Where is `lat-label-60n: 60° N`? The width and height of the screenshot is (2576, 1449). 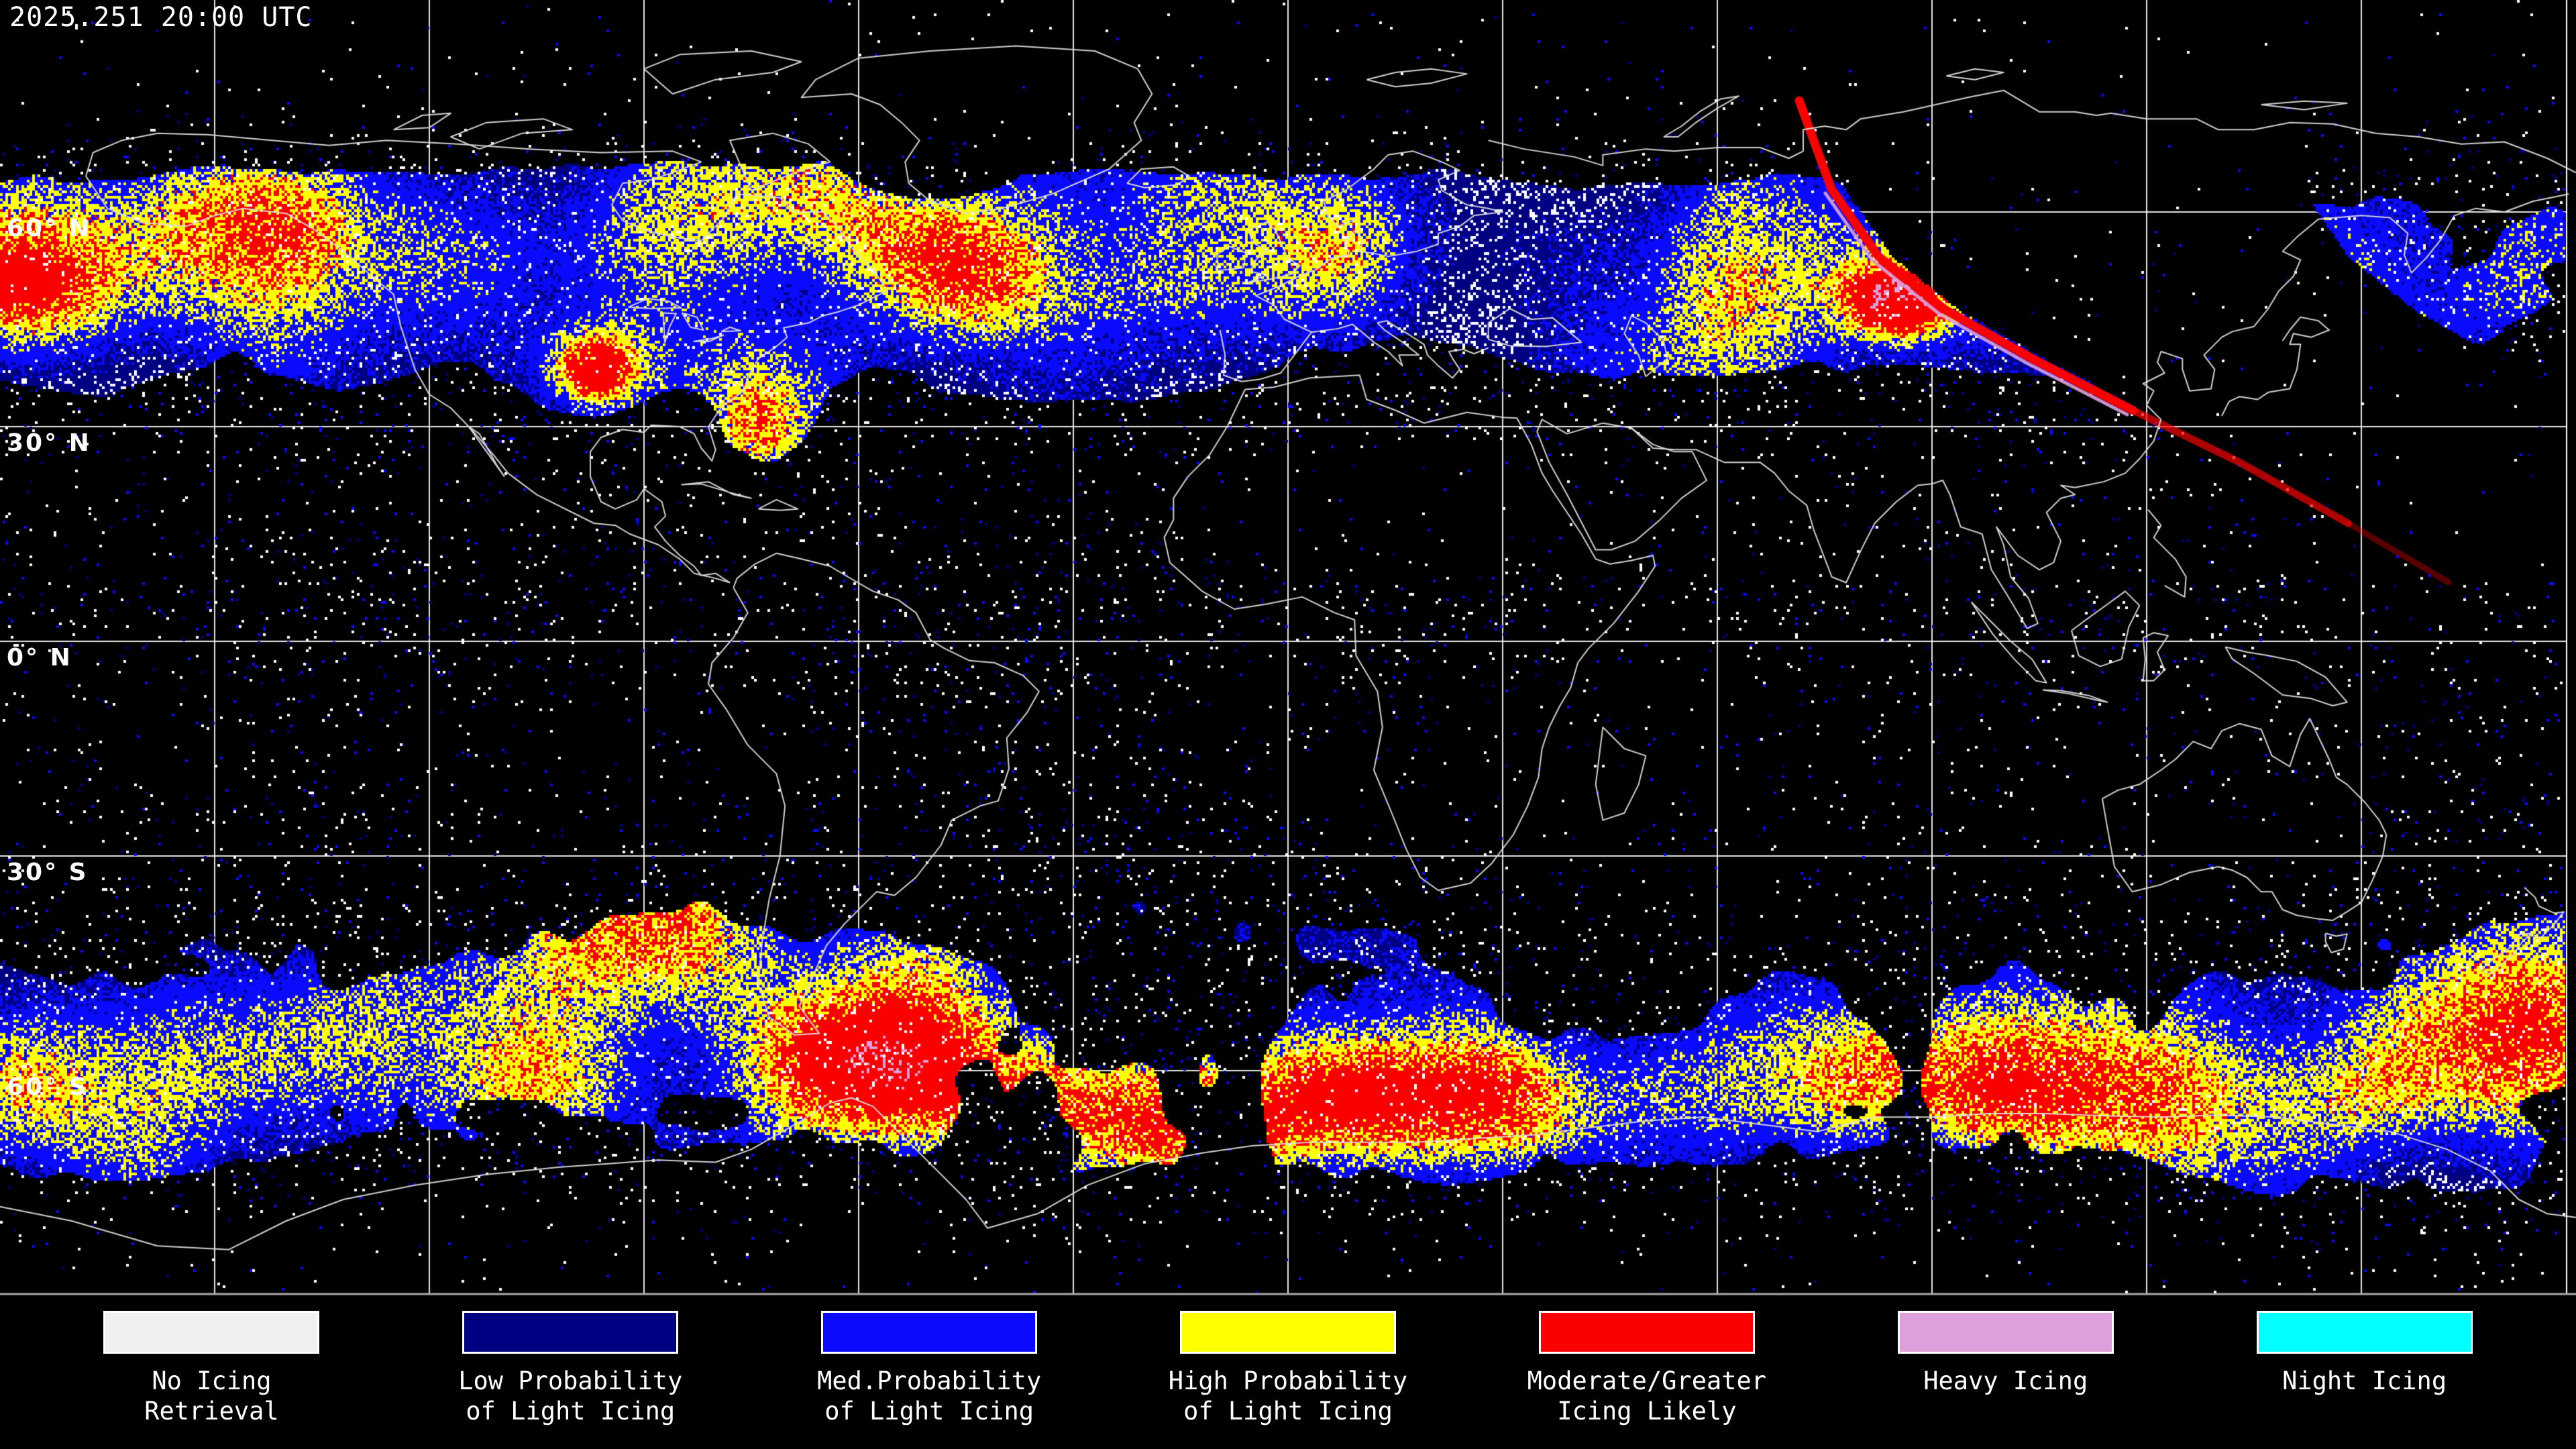 lat-label-60n: 60° N is located at coordinates (49, 228).